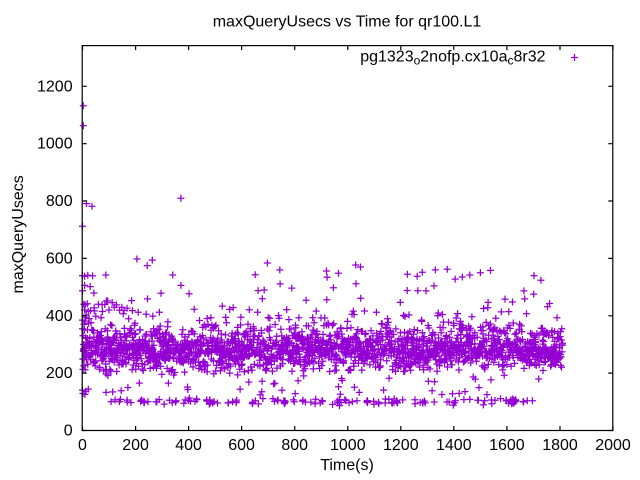 The height and width of the screenshot is (480, 640). Describe the element at coordinates (613, 445) in the screenshot. I see `svg-text: 2000` at that location.